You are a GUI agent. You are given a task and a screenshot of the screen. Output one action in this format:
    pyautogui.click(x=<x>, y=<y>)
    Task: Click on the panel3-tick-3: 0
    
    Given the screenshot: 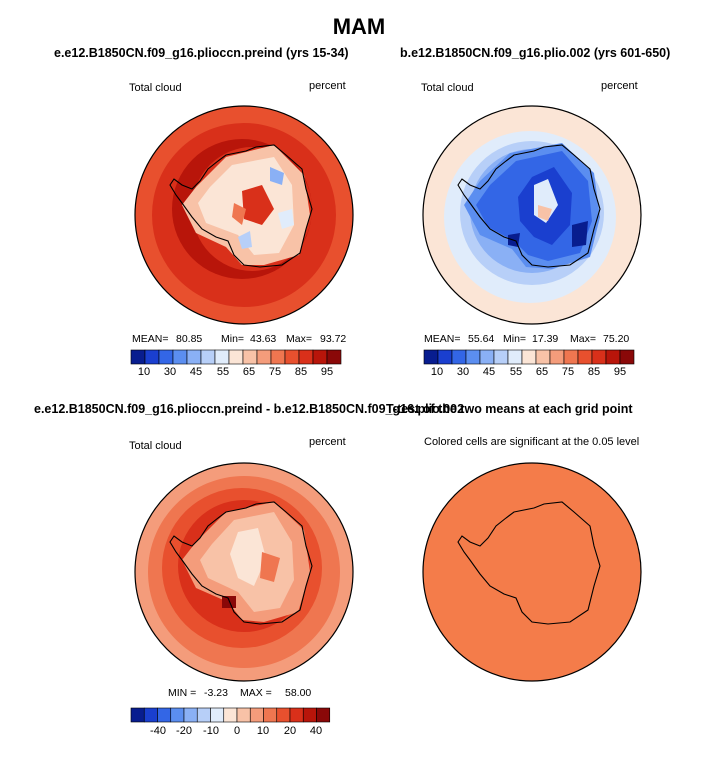 What is the action you would take?
    pyautogui.click(x=237, y=731)
    